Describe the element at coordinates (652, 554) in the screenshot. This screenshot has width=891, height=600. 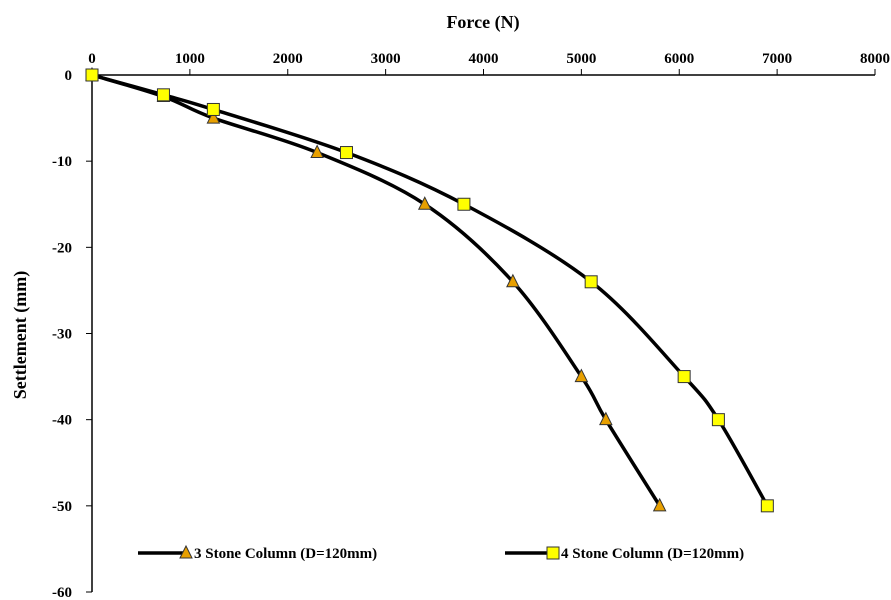
I see `legend-label: 4 Stone Column (D=120mm)` at that location.